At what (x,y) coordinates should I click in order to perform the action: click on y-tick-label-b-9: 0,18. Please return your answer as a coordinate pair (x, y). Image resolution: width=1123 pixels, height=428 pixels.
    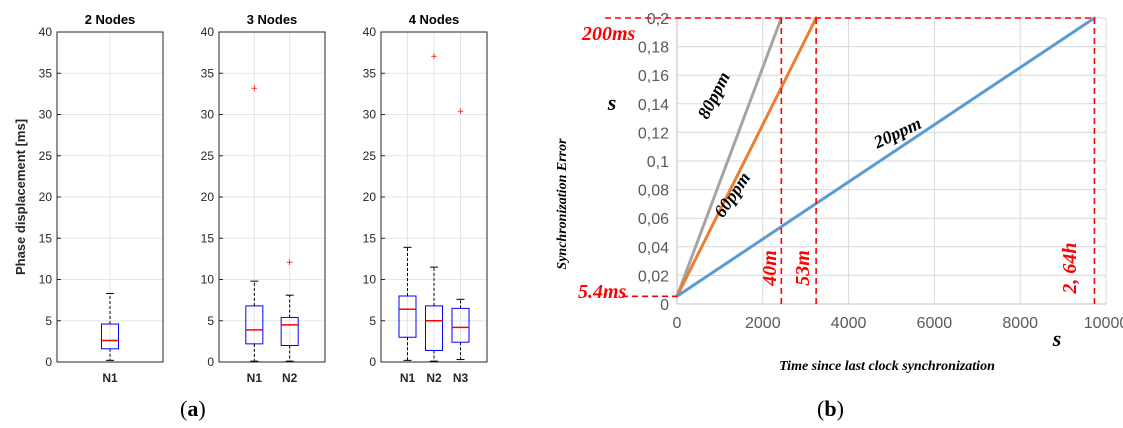
    Looking at the image, I should click on (653, 48).